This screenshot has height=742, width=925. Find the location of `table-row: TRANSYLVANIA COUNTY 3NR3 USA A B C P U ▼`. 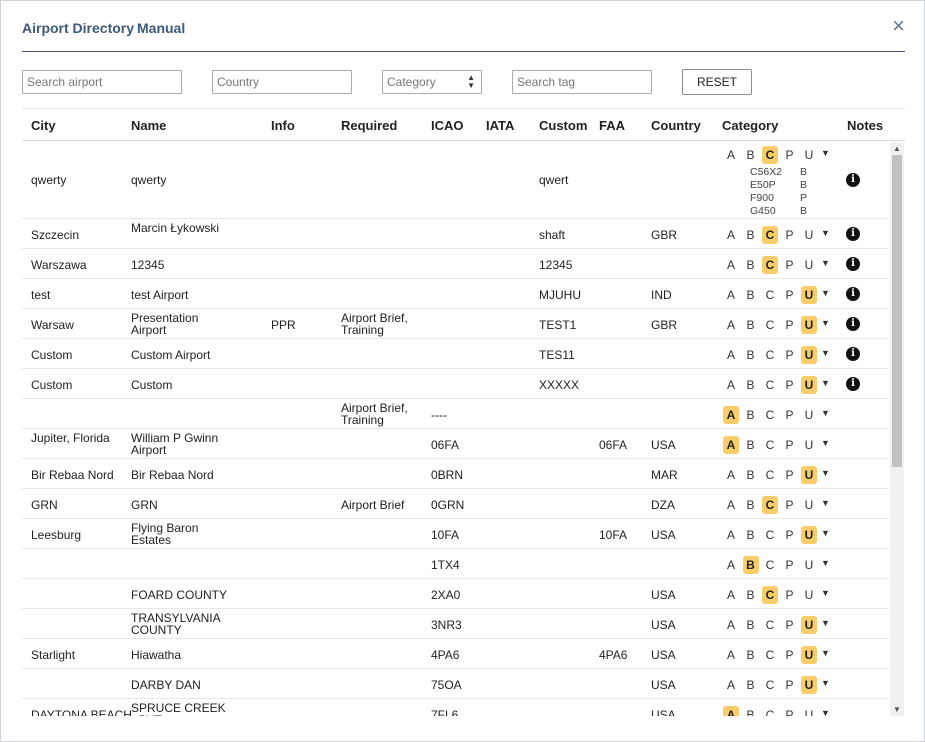

table-row: TRANSYLVANIA COUNTY 3NR3 USA A B C P U ▼ is located at coordinates (455, 624).